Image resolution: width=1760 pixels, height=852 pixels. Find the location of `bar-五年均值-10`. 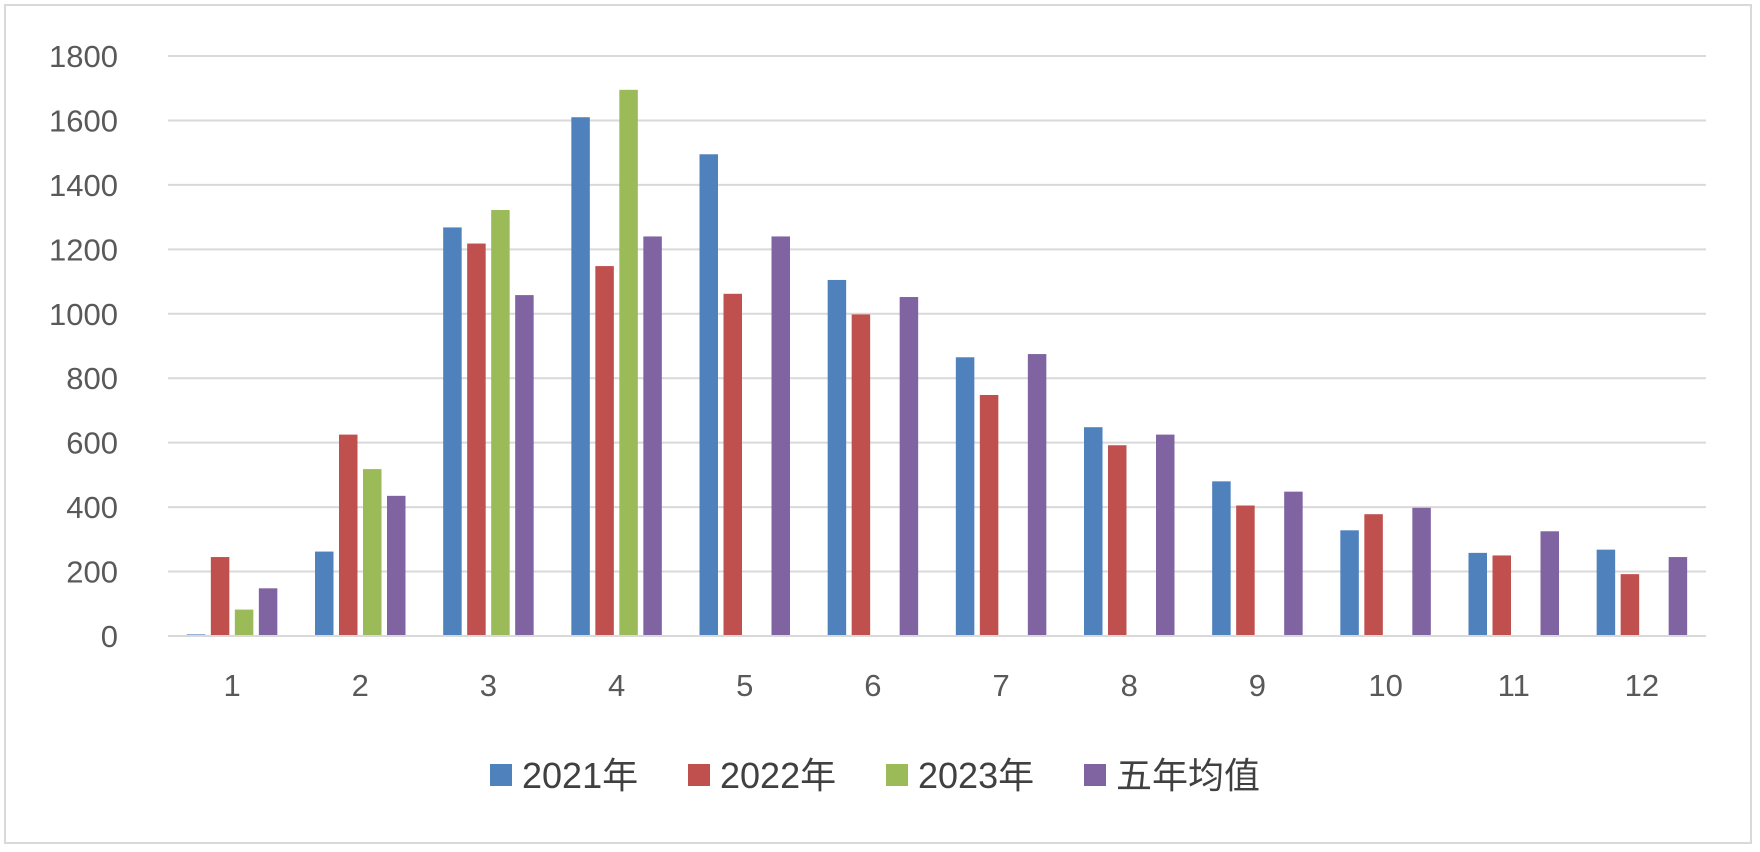

bar-五年均值-10 is located at coordinates (1421, 571).